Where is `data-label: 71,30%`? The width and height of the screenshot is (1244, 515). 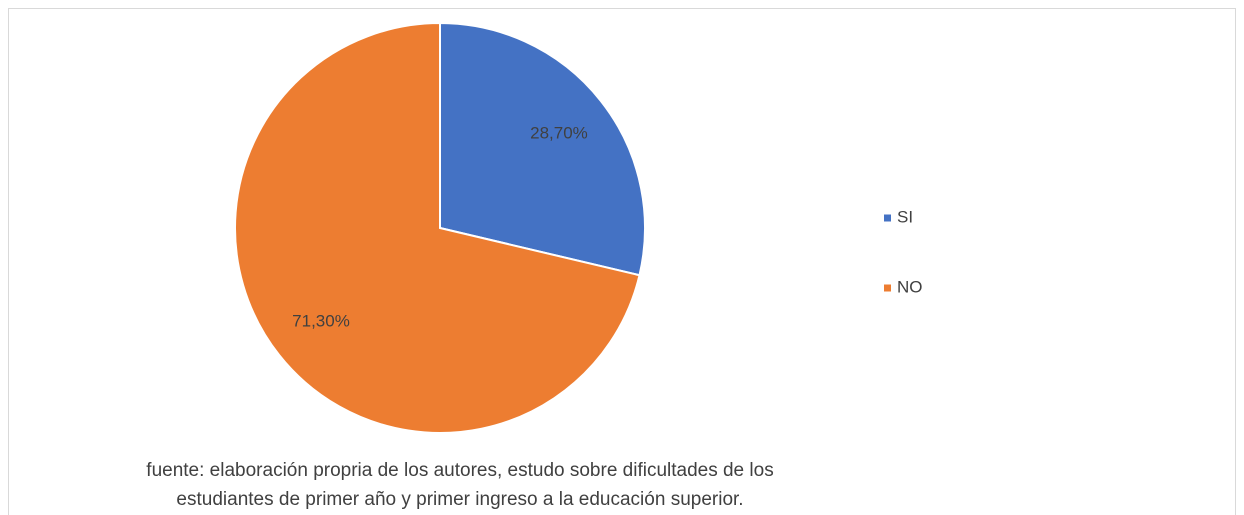
data-label: 71,30% is located at coordinates (321, 321).